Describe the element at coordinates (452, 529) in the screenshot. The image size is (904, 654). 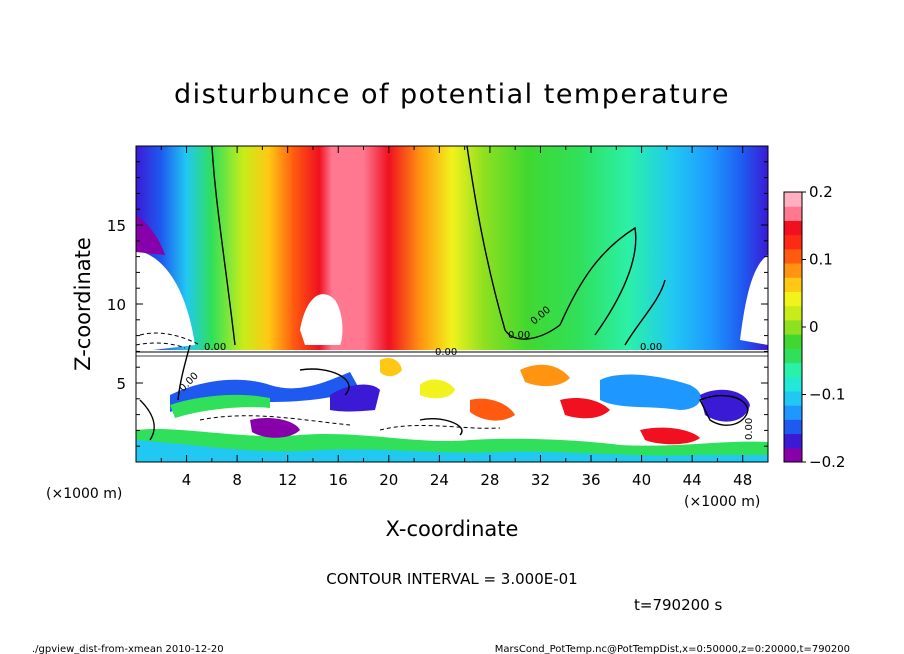
I see `x-axis-title: X-coordinate` at that location.